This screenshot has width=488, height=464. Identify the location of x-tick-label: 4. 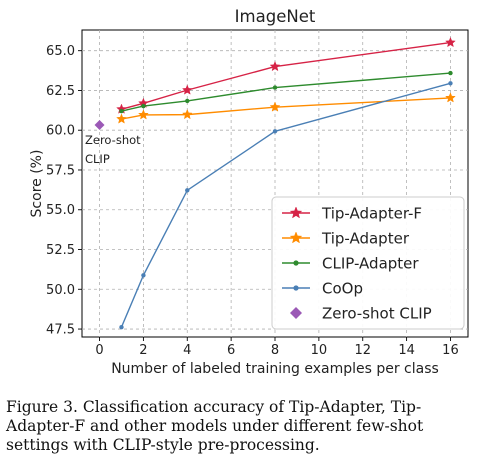
(187, 350).